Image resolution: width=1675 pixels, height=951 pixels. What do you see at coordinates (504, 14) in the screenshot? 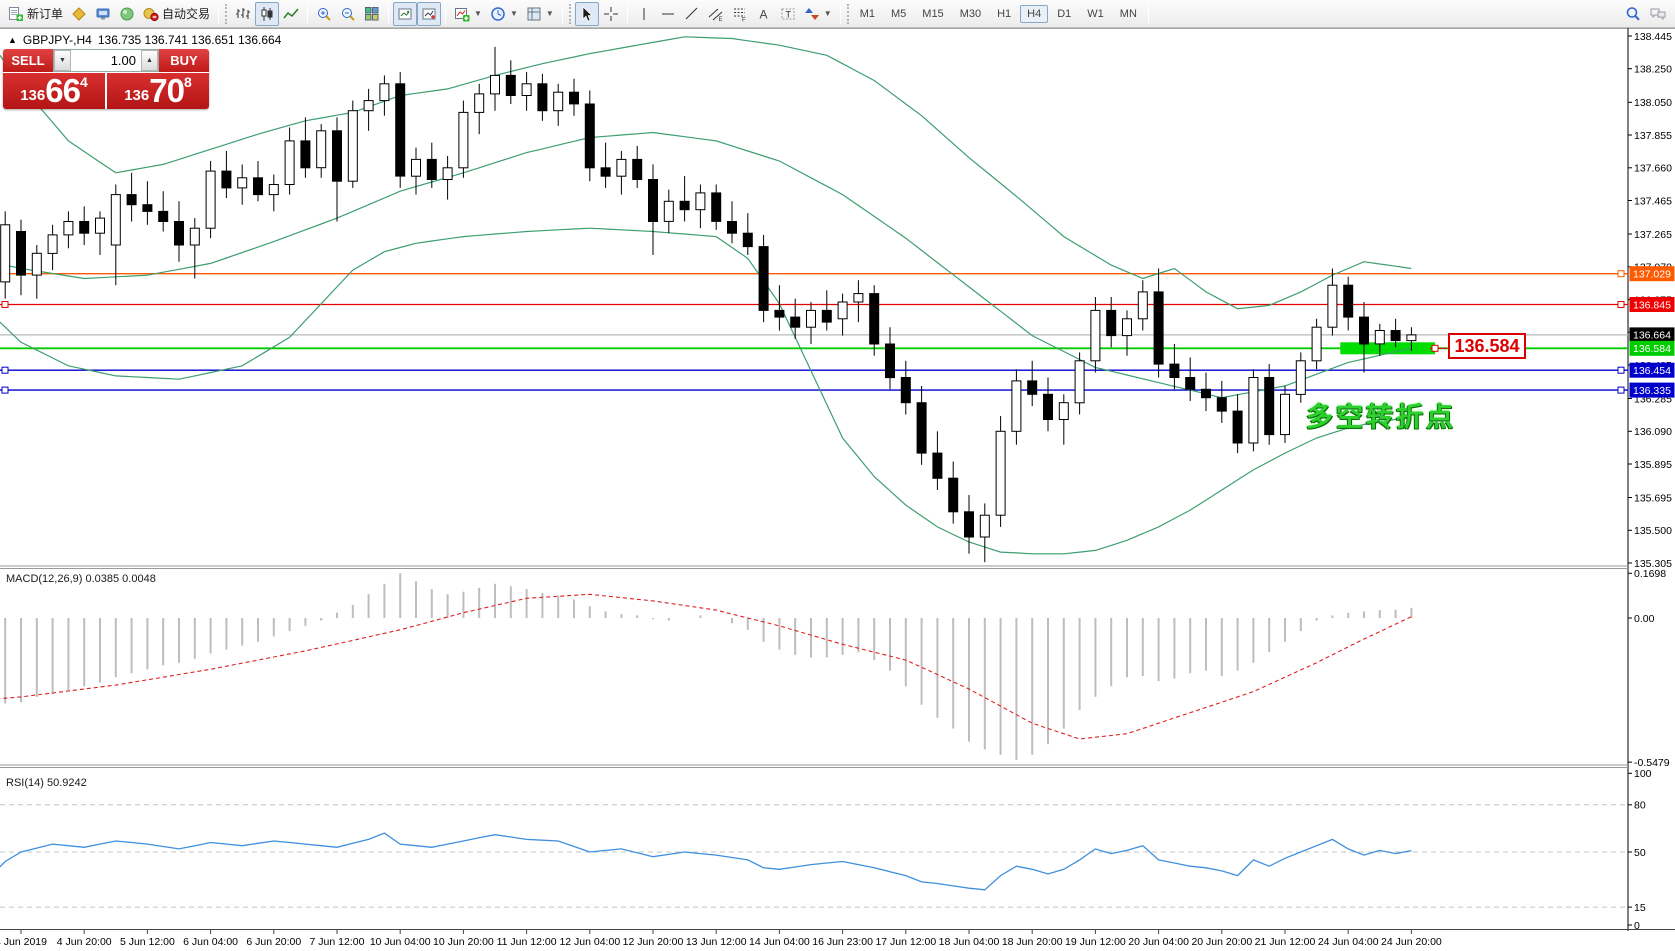
I see `periods-button: ▼` at bounding box center [504, 14].